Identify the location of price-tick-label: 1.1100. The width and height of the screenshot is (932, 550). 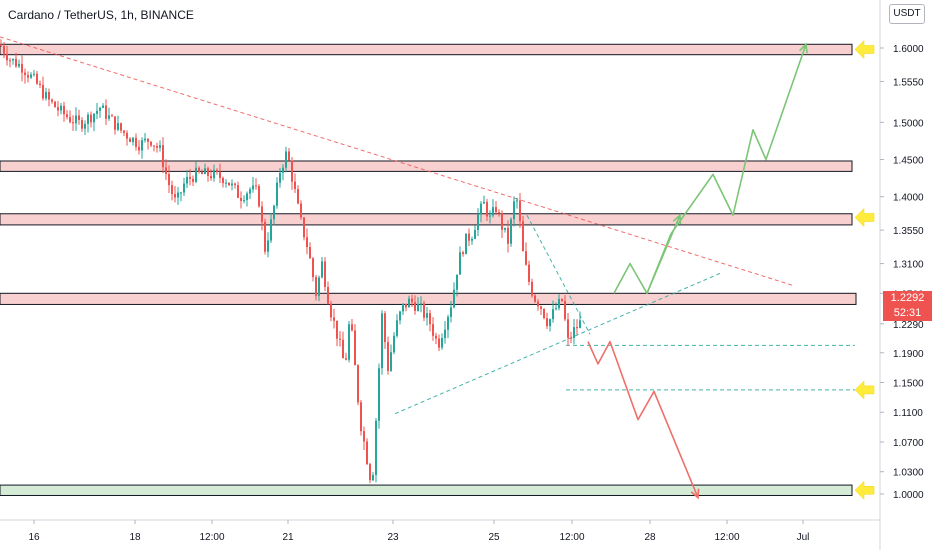
(908, 413).